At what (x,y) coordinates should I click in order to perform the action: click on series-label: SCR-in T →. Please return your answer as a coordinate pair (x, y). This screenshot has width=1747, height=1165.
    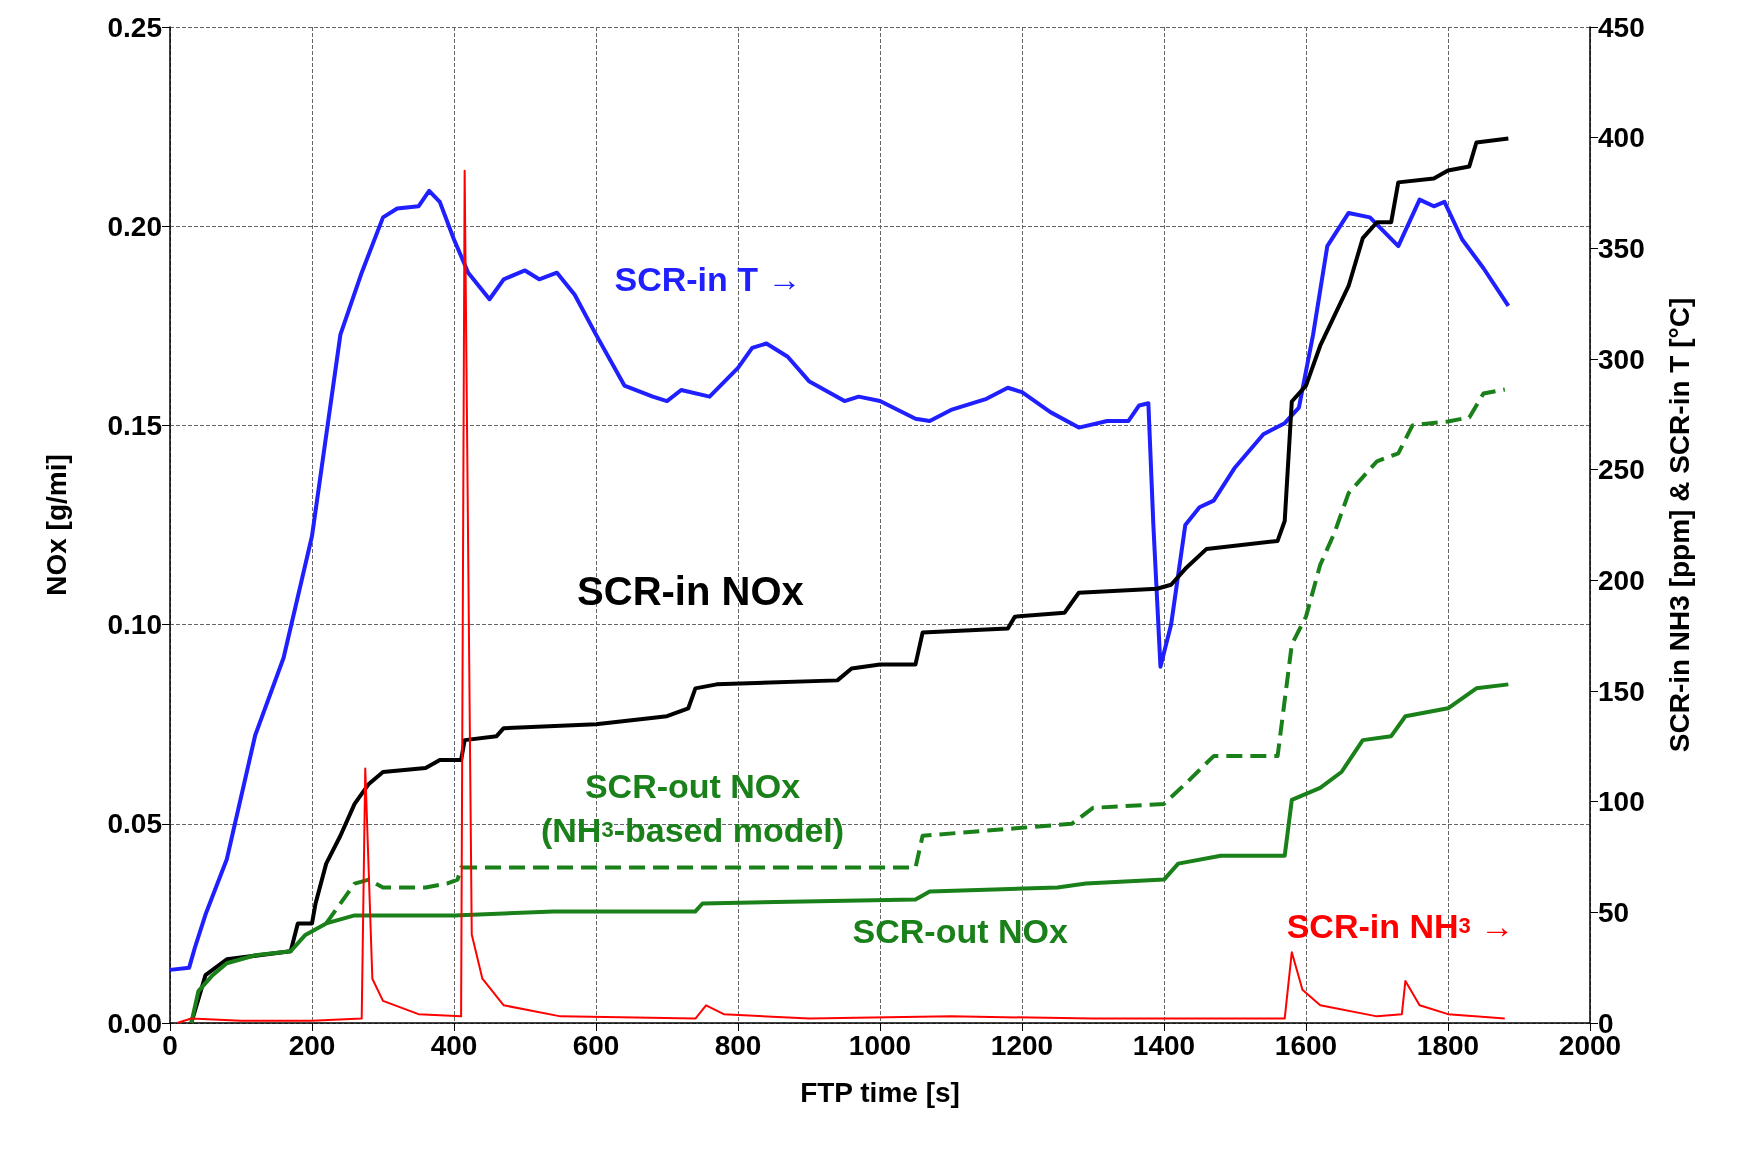
    Looking at the image, I should click on (708, 279).